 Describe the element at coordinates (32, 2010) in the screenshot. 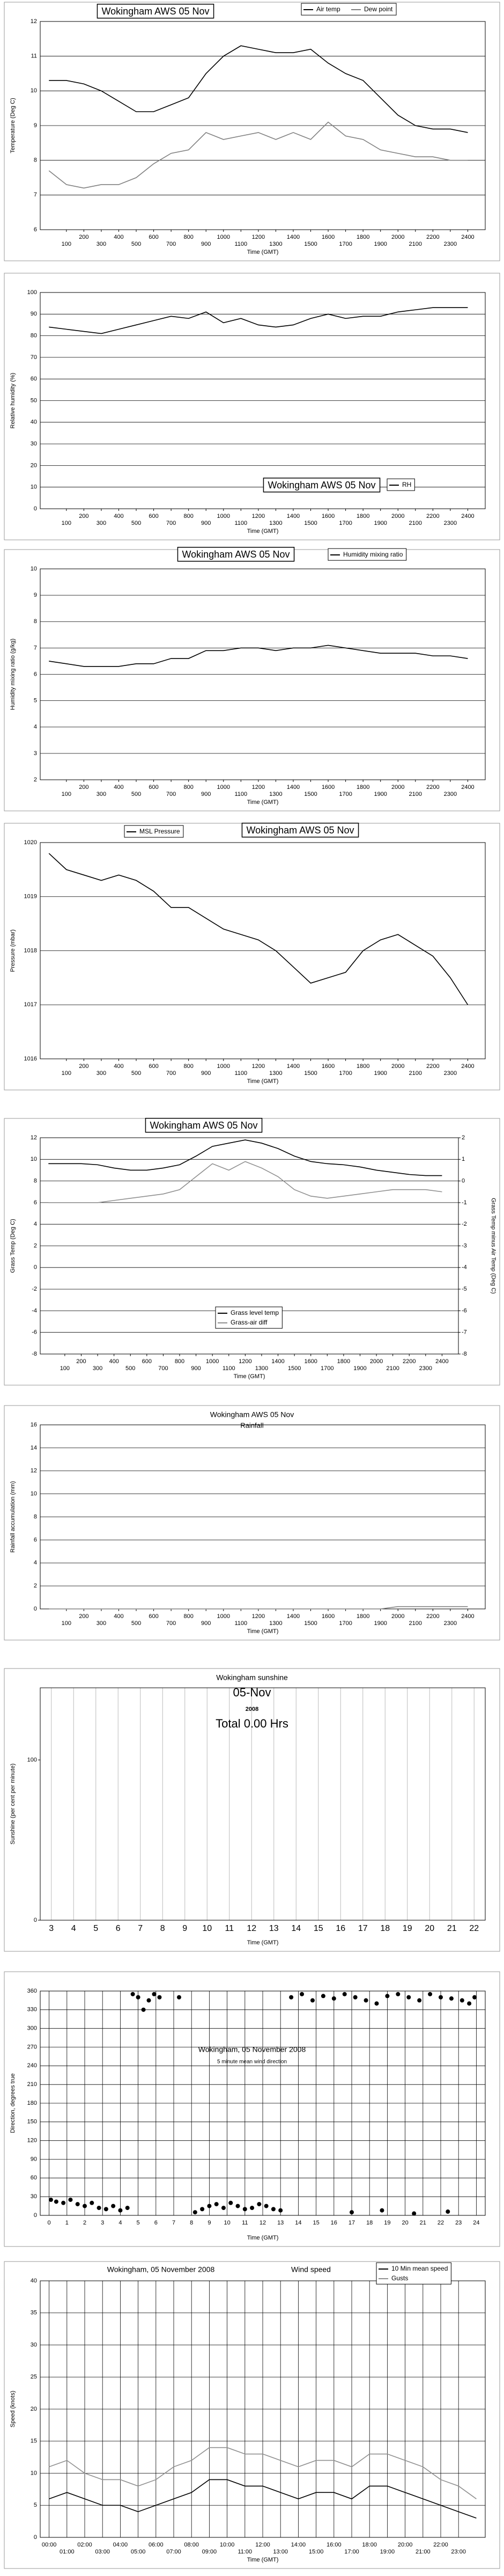

I see `y-tick-label: 330` at that location.